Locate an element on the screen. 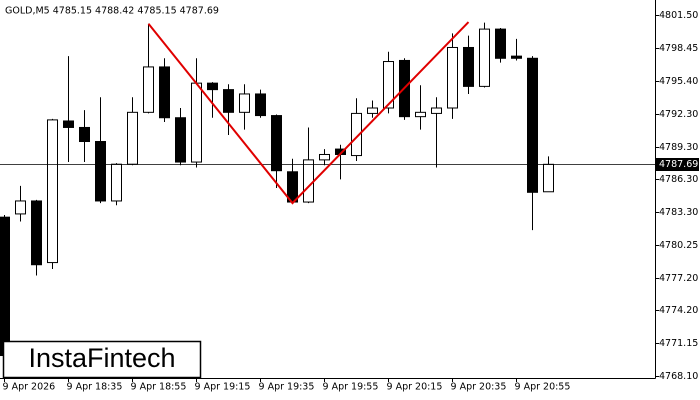 This screenshot has width=700, height=400. y-tick-label: 4768.10 is located at coordinates (678, 376).